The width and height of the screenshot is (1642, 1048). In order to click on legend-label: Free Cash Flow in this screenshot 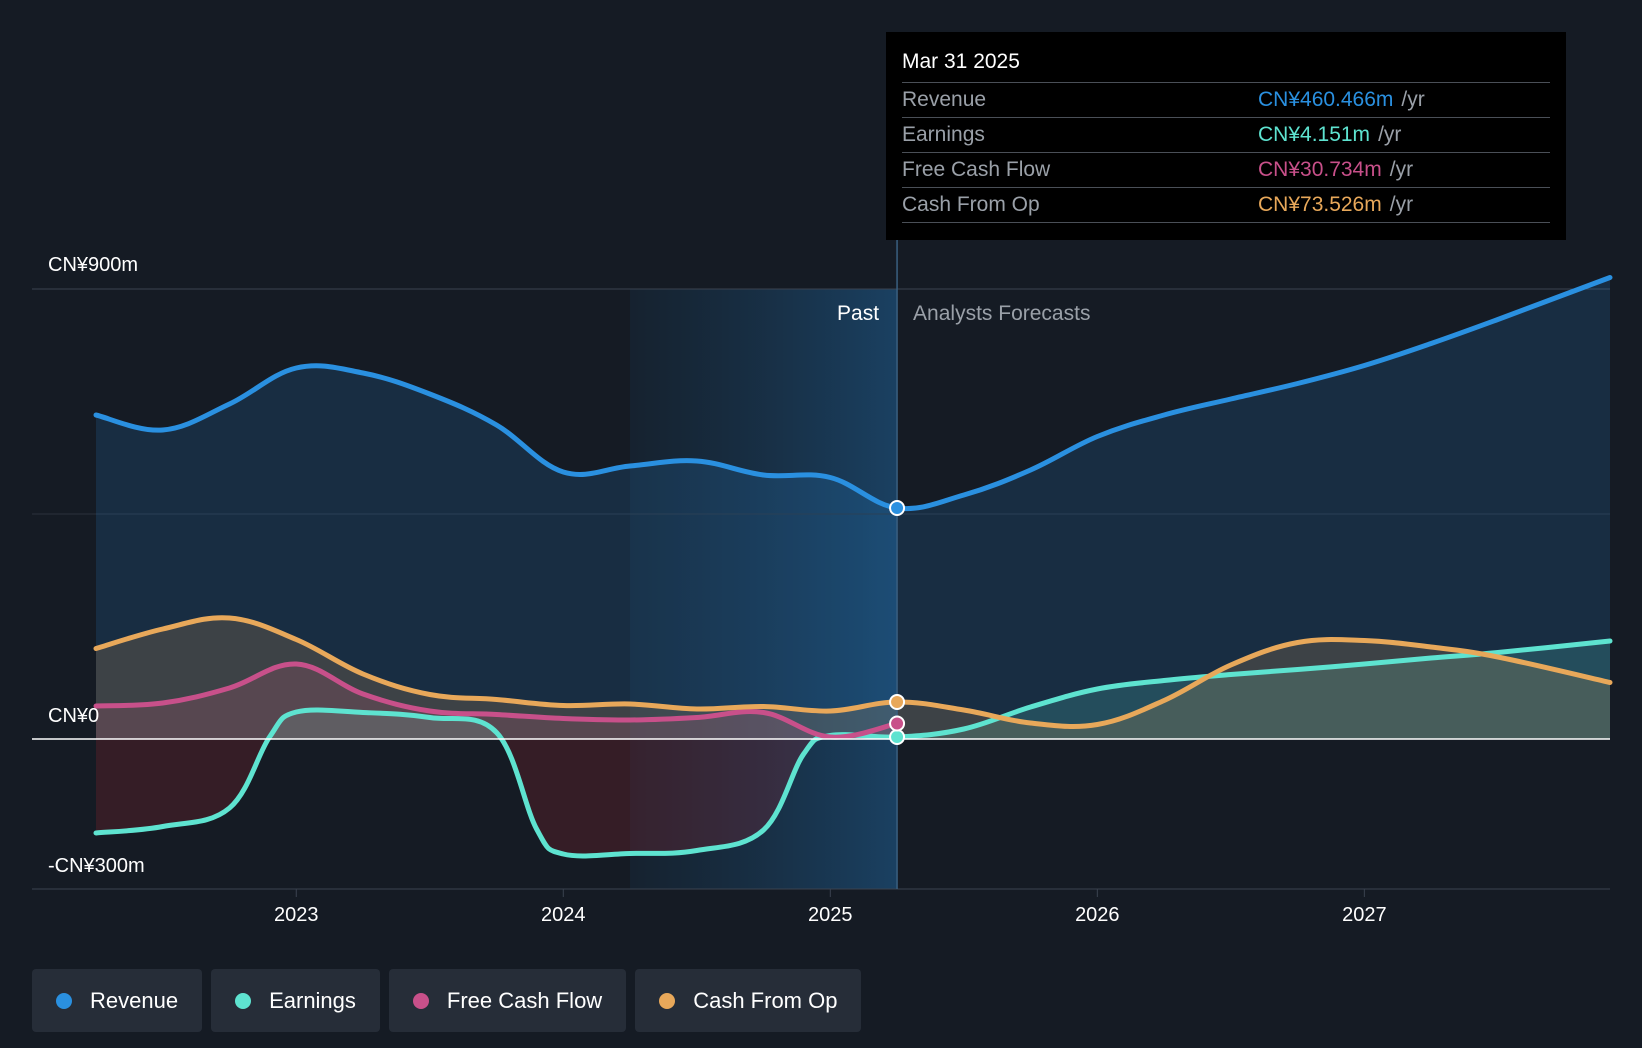, I will do `click(524, 1000)`.